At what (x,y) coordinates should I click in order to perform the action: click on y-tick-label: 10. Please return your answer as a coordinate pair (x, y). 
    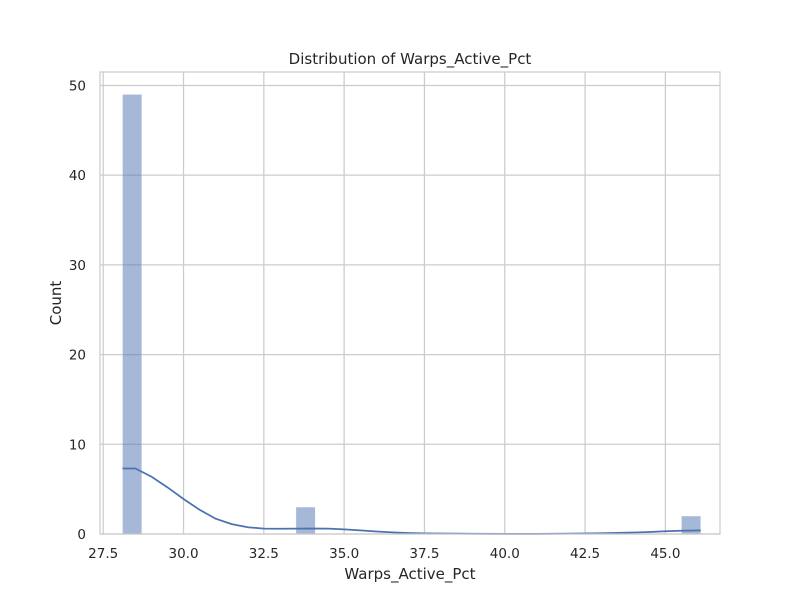
    Looking at the image, I should click on (77, 445).